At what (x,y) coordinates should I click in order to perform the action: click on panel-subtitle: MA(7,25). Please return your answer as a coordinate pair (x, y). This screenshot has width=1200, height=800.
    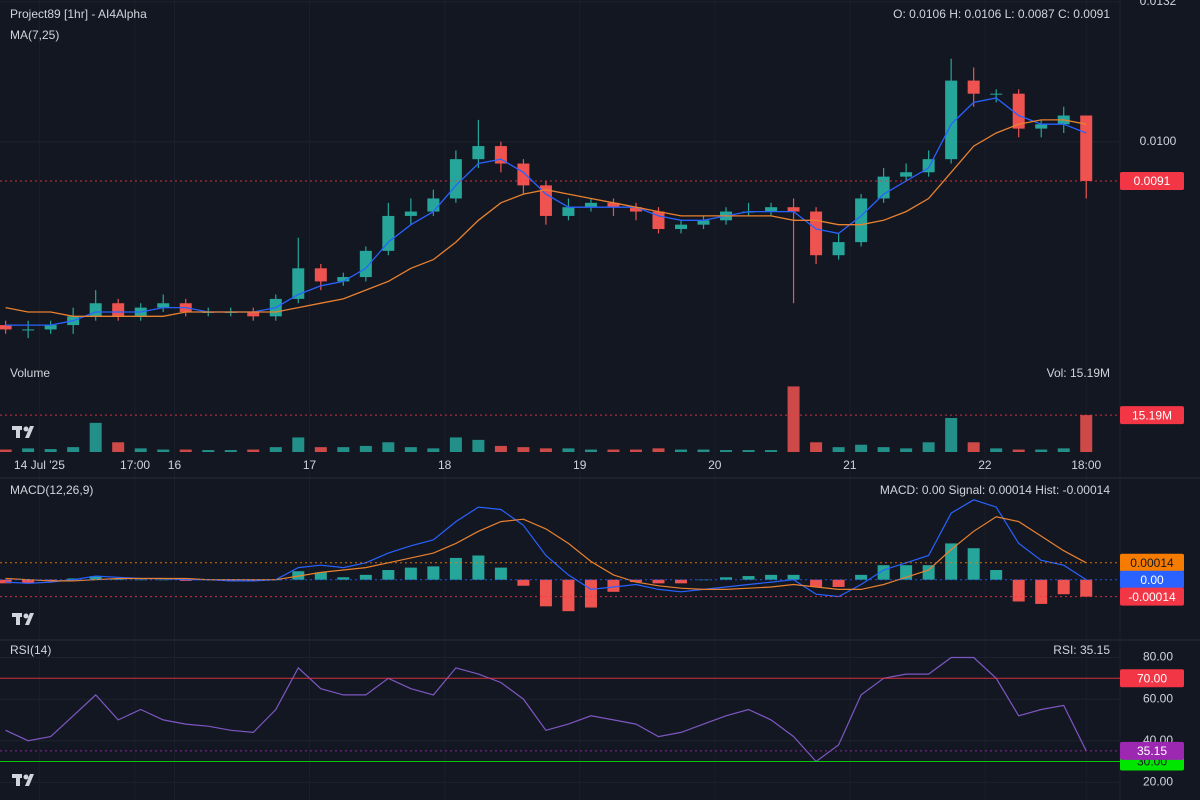
    Looking at the image, I should click on (34, 35).